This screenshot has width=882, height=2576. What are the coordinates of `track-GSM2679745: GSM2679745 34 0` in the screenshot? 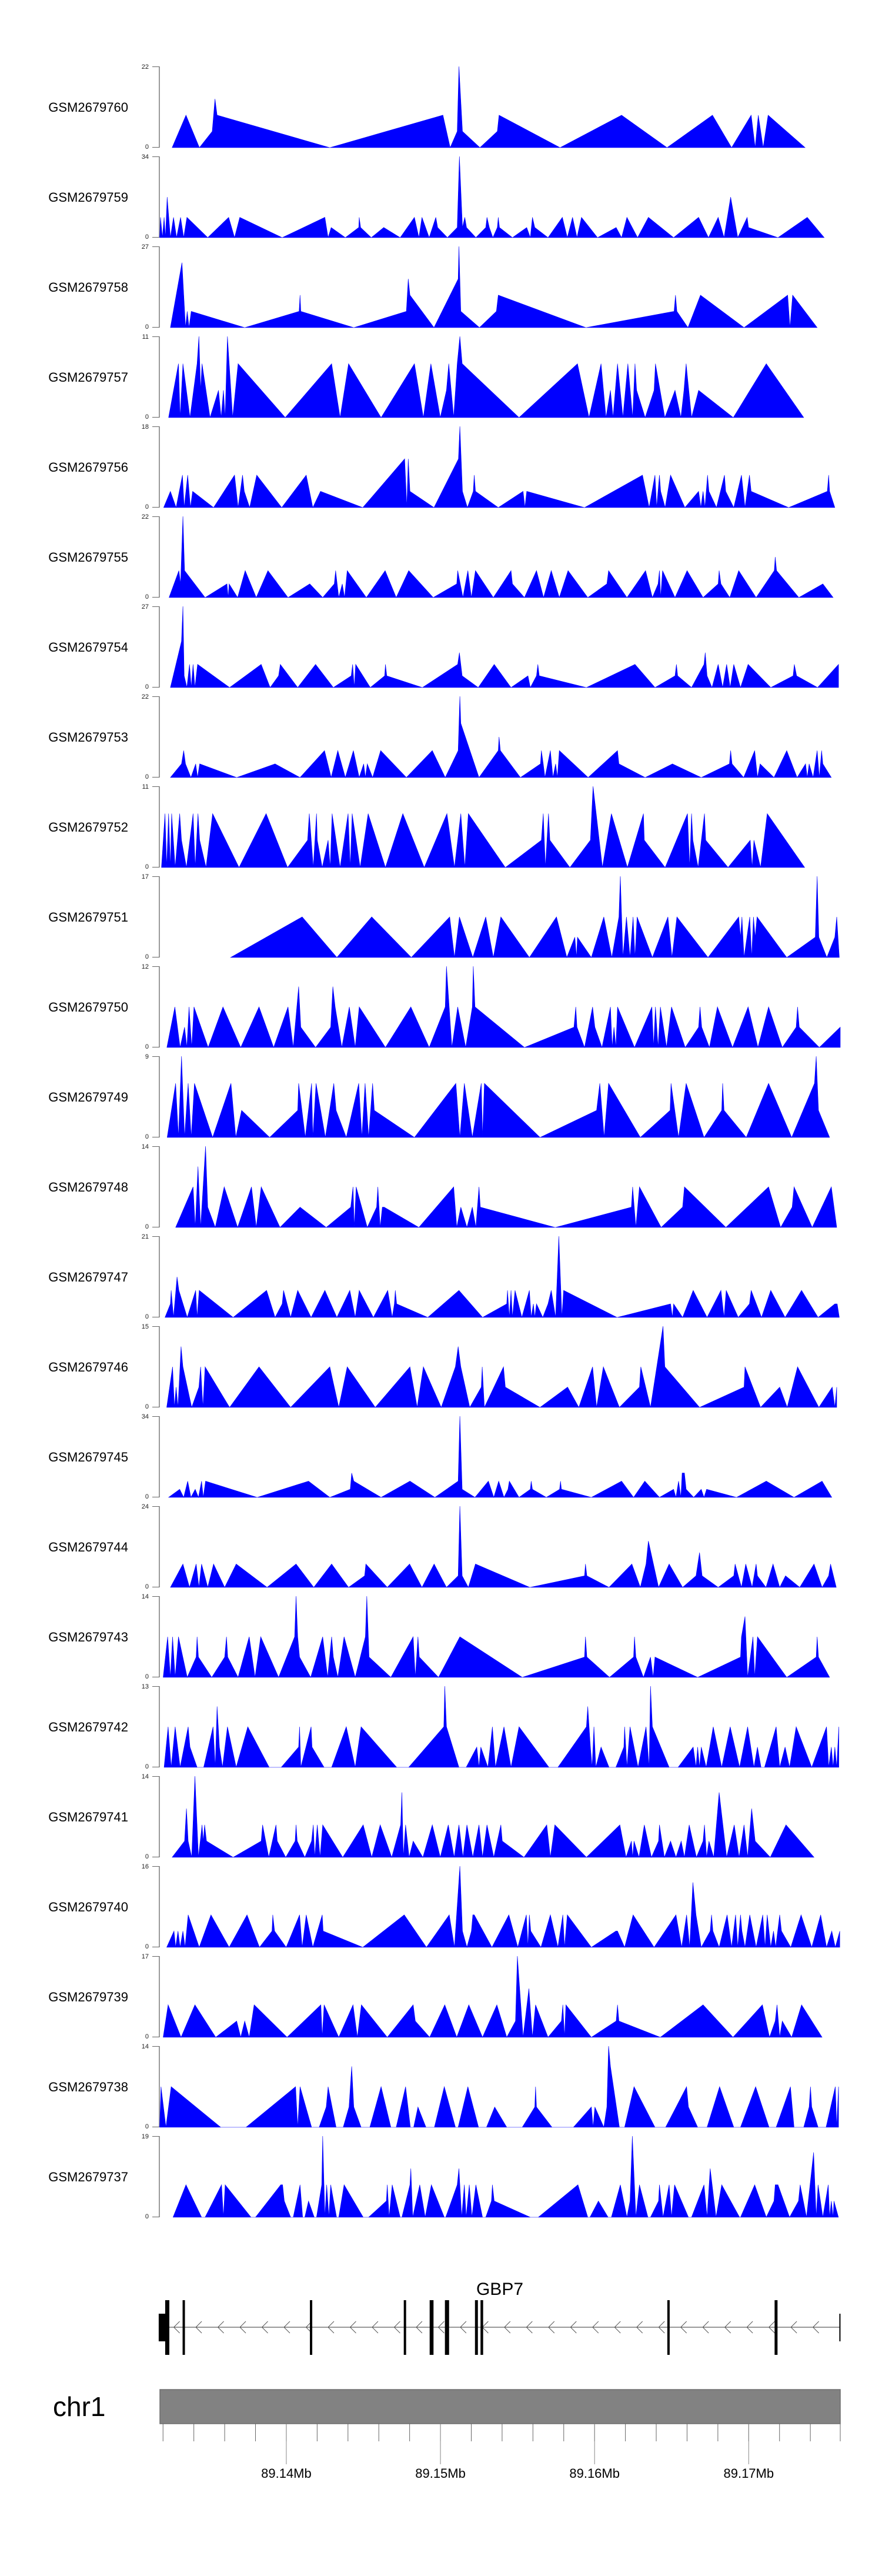 It's located at (440, 1456).